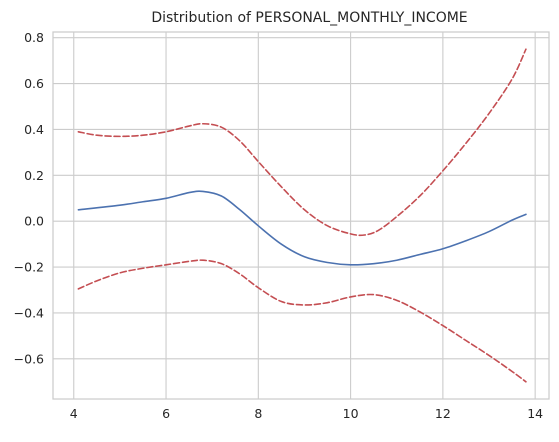 Image resolution: width=559 pixels, height=442 pixels. What do you see at coordinates (29, 358) in the screenshot?
I see `y-tick-label: −0.6` at bounding box center [29, 358].